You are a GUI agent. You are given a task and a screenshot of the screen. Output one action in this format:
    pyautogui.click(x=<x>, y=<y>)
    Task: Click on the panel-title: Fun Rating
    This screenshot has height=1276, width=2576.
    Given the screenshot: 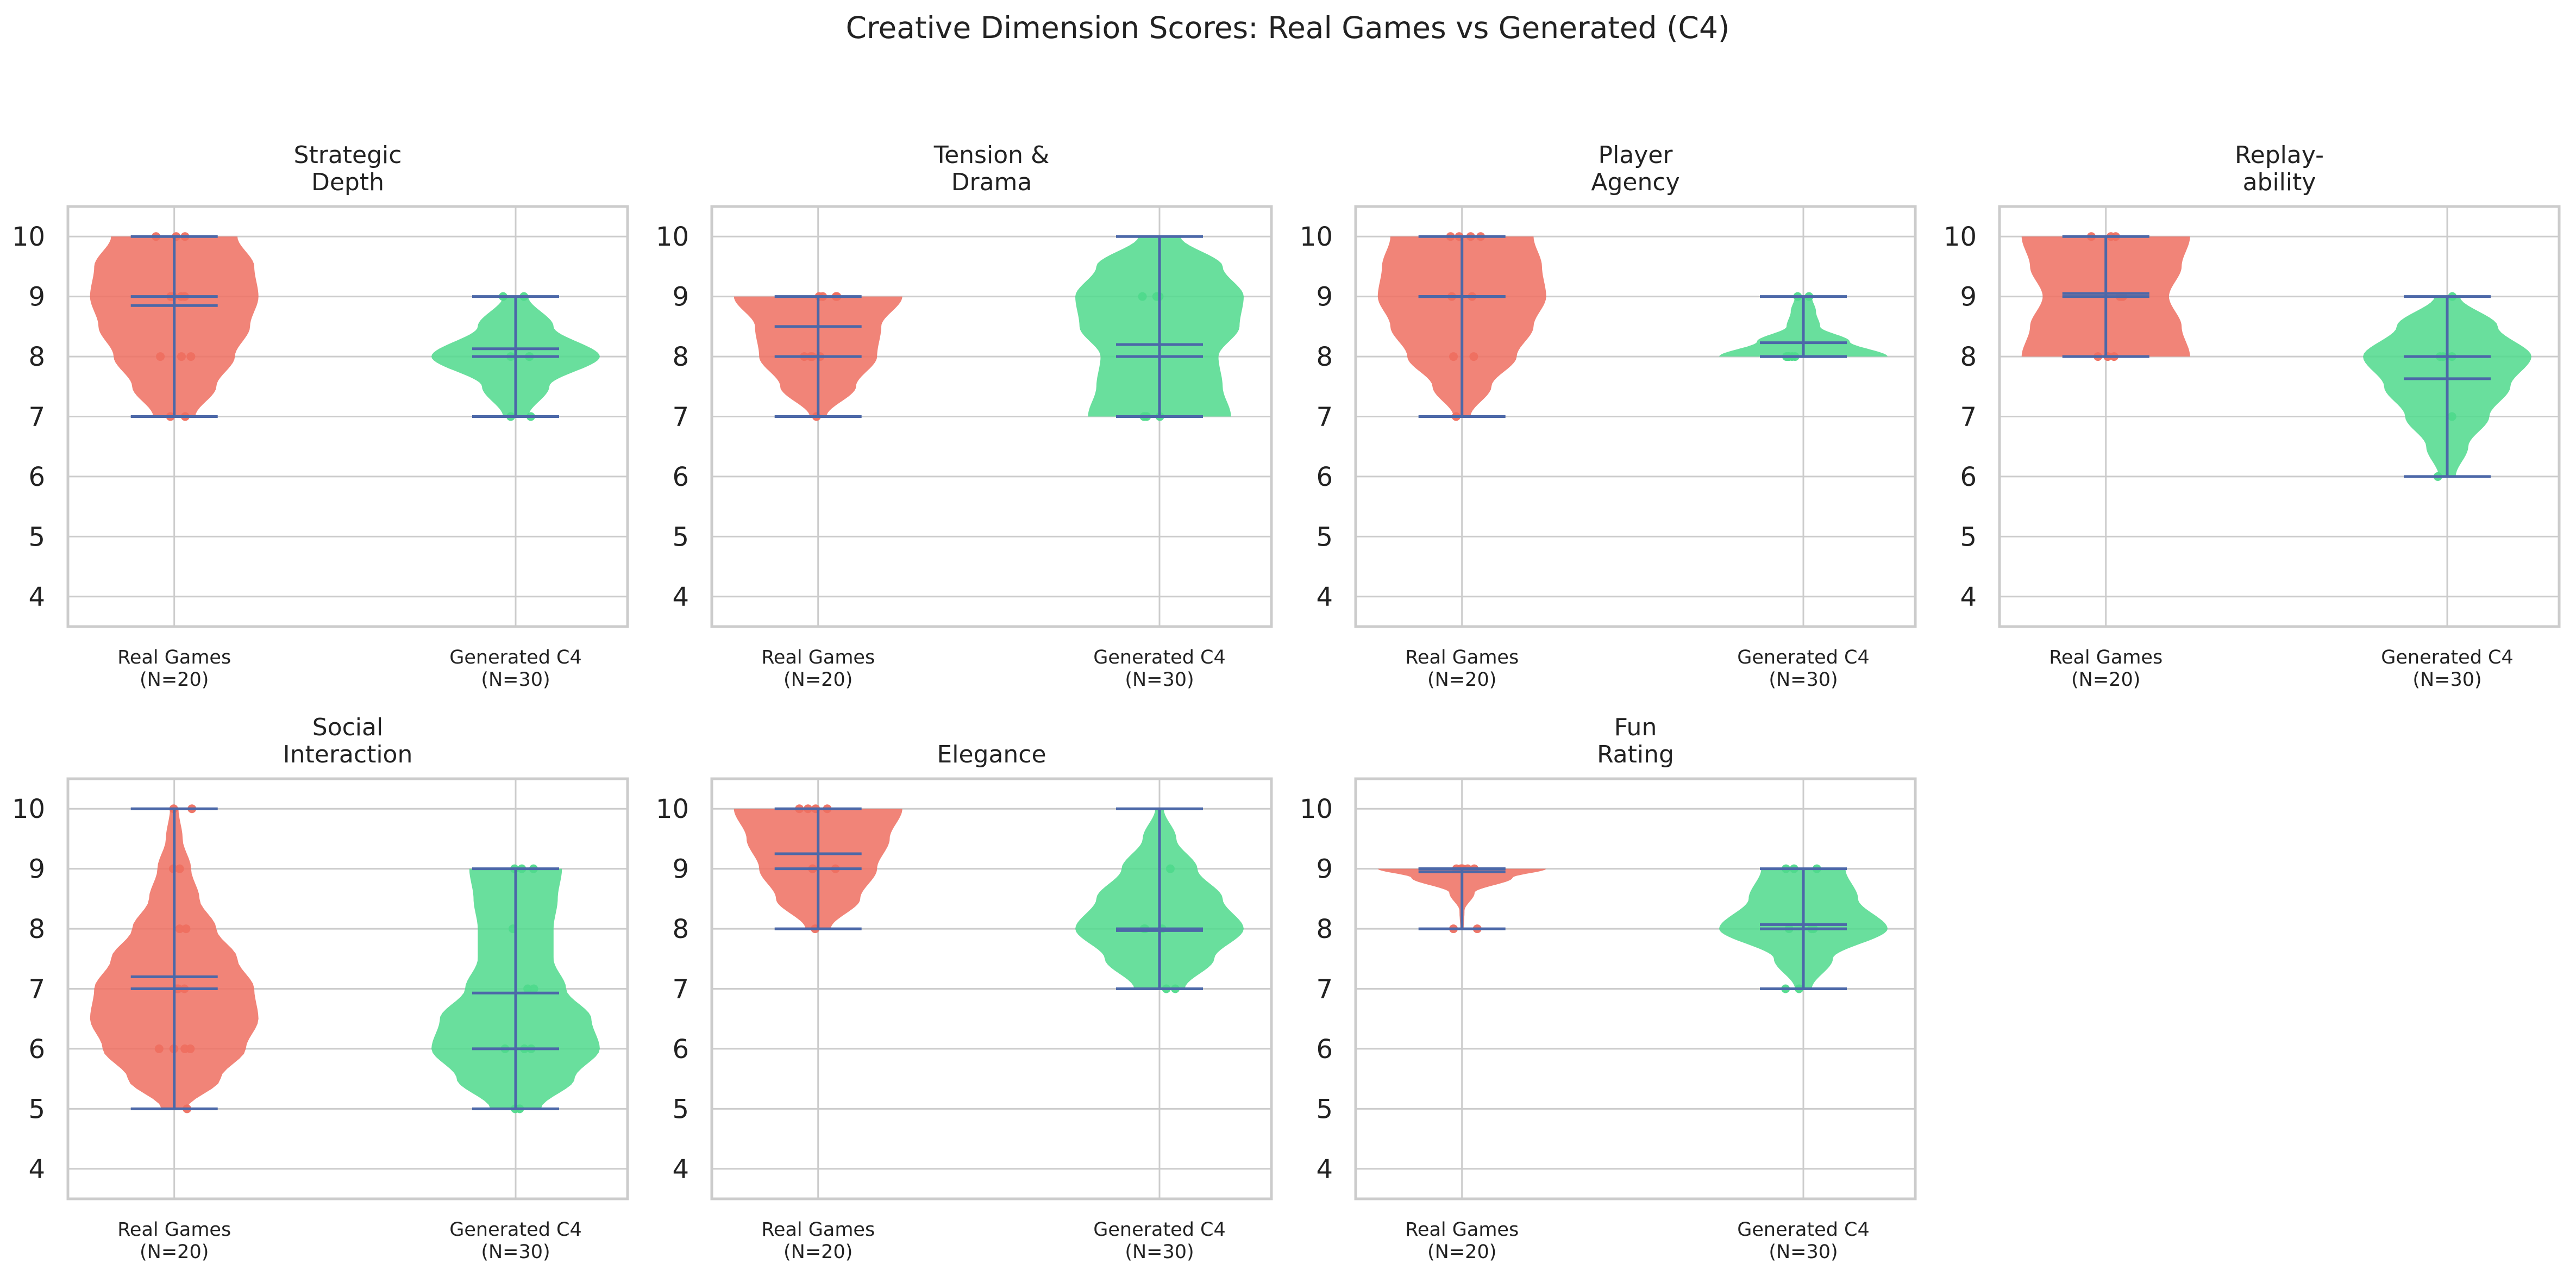 What is the action you would take?
    pyautogui.click(x=1635, y=741)
    